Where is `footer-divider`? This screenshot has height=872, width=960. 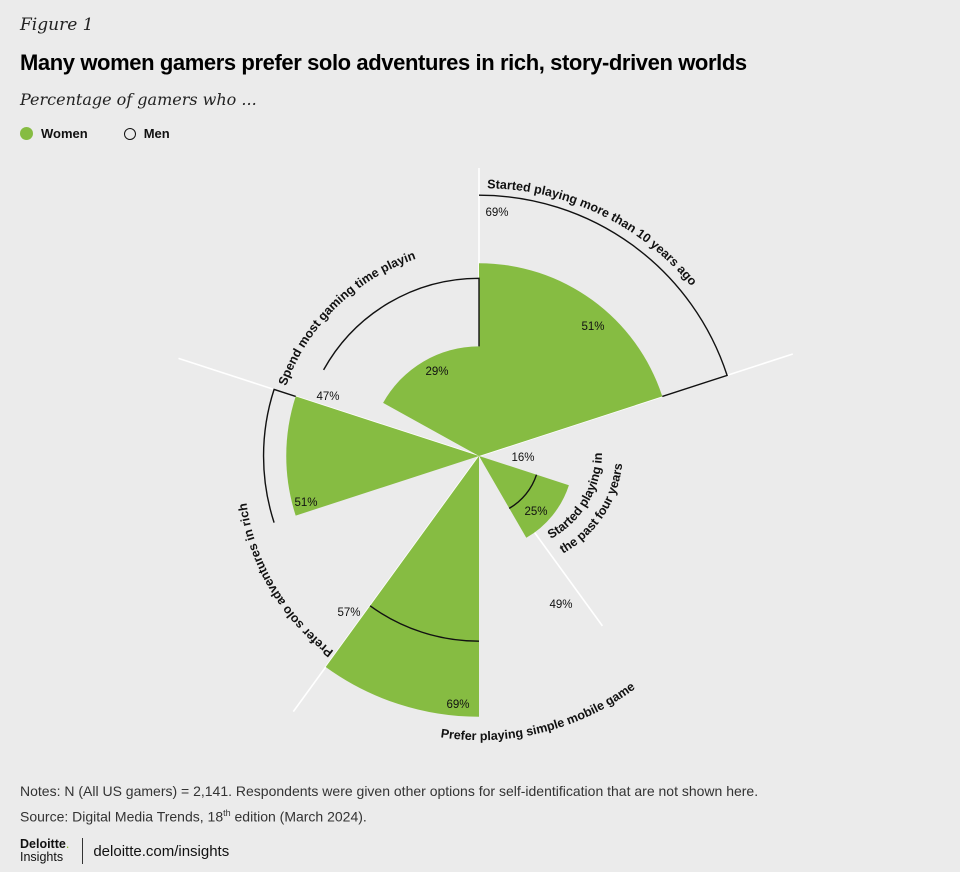 footer-divider is located at coordinates (83, 851).